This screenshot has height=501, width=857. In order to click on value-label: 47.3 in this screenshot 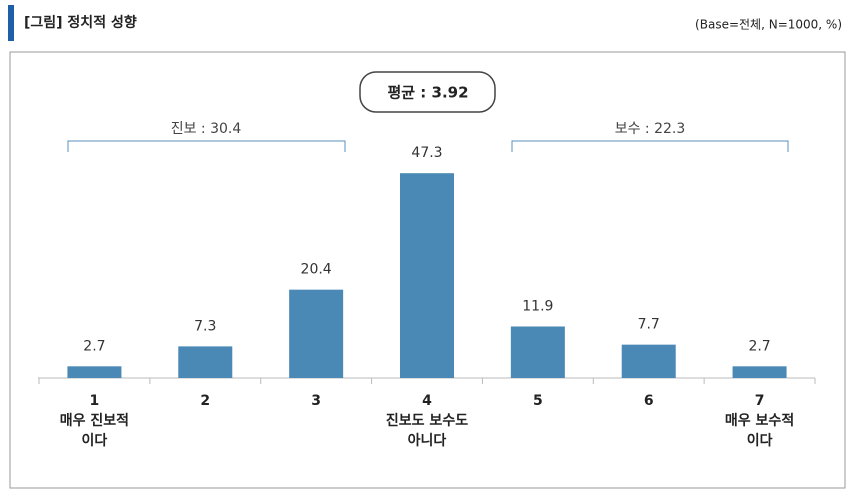, I will do `click(426, 153)`.